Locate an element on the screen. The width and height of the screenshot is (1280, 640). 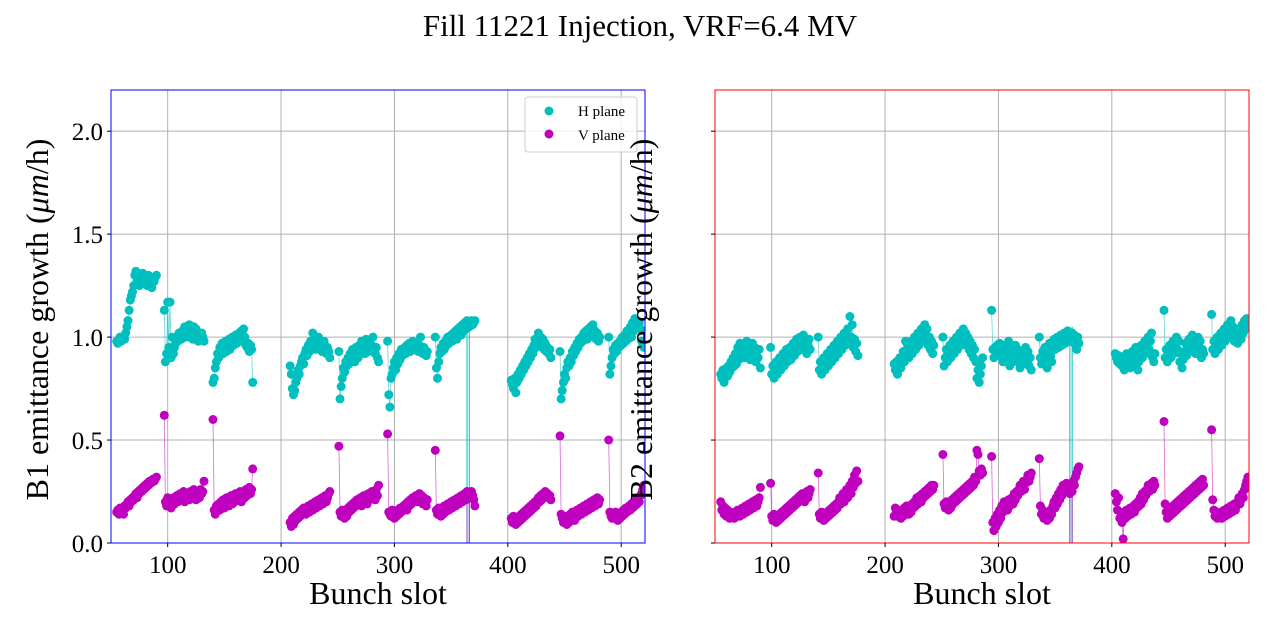
b1-x-tick-label: 100 is located at coordinates (168, 565).